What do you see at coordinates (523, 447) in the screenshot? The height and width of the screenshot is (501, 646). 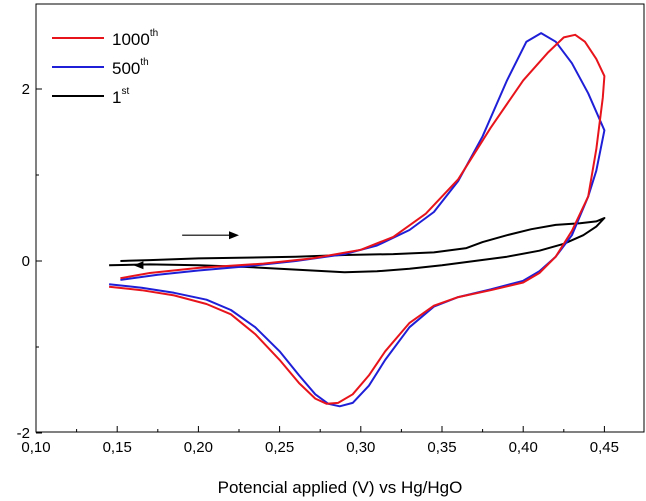 I see `x-tick-label: 0,40` at bounding box center [523, 447].